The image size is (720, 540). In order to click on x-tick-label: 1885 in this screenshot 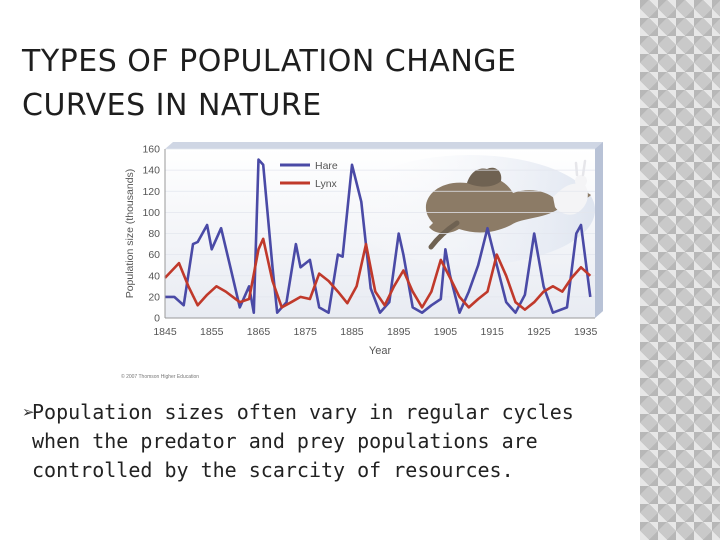, I will do `click(352, 332)`.